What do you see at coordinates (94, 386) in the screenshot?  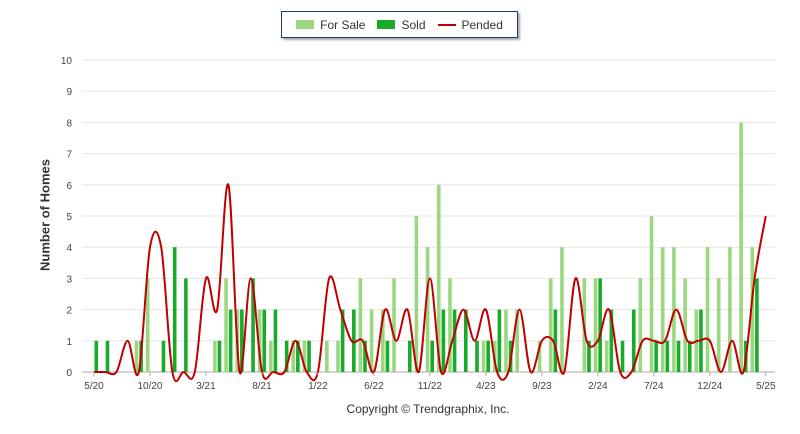 I see `x-tick-label: 5/20` at bounding box center [94, 386].